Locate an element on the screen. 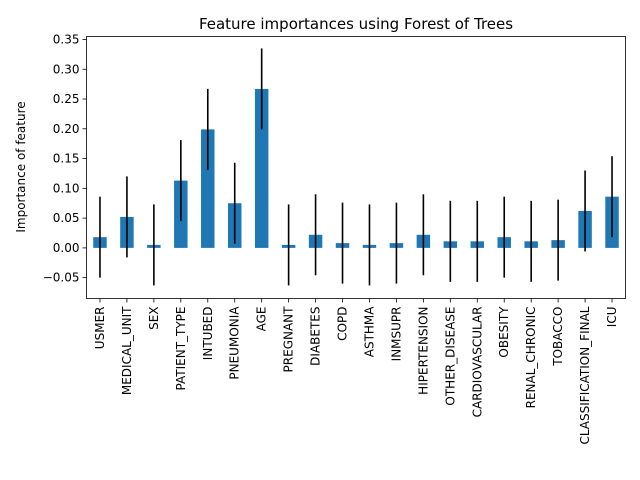 Image resolution: width=640 pixels, height=480 pixels. y-axis-ticks: −0.05 0.00 0.05 0.10 0.15 0.20 0.25 0.30 0.35 is located at coordinates (65, 158).